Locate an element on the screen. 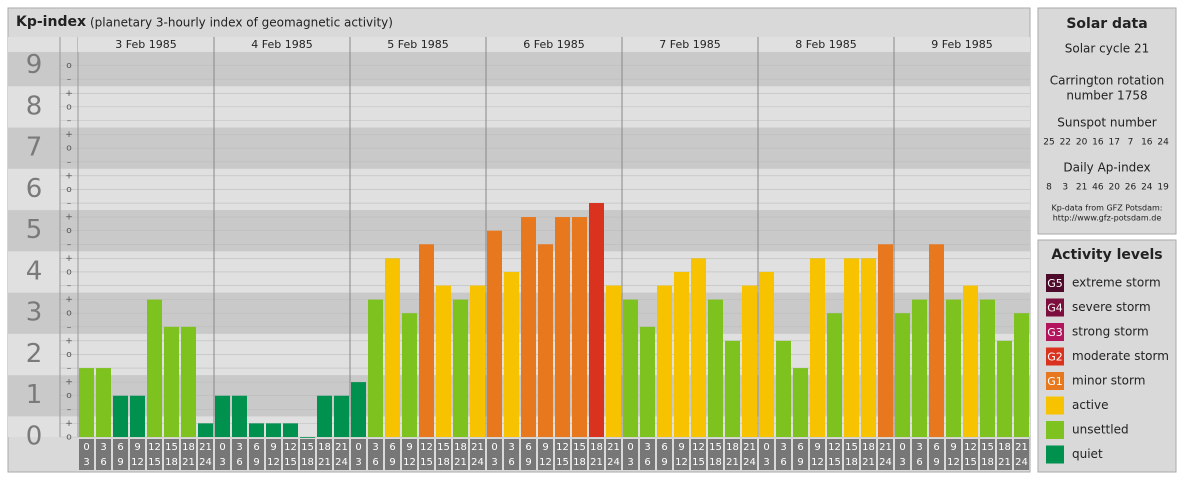  y-minor-label: + is located at coordinates (69, 424).